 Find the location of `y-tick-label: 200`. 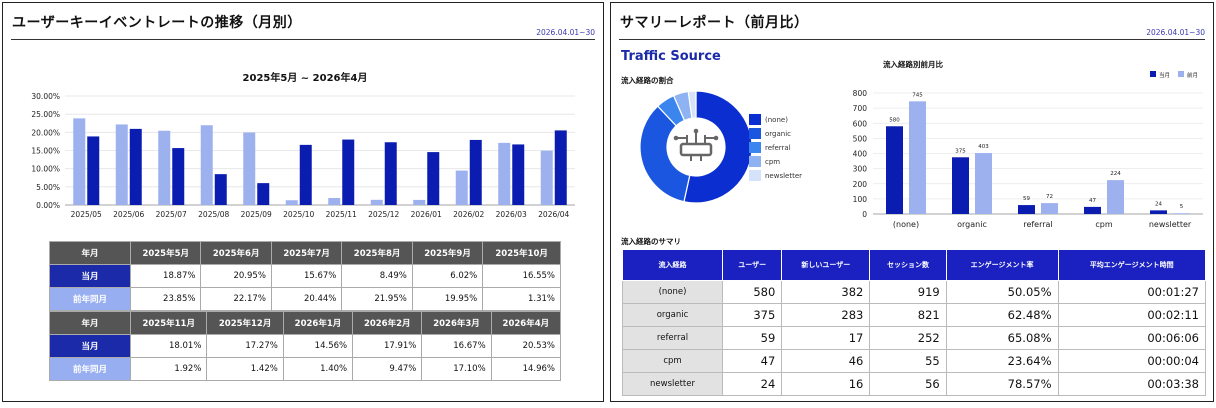

y-tick-label: 200 is located at coordinates (860, 184).